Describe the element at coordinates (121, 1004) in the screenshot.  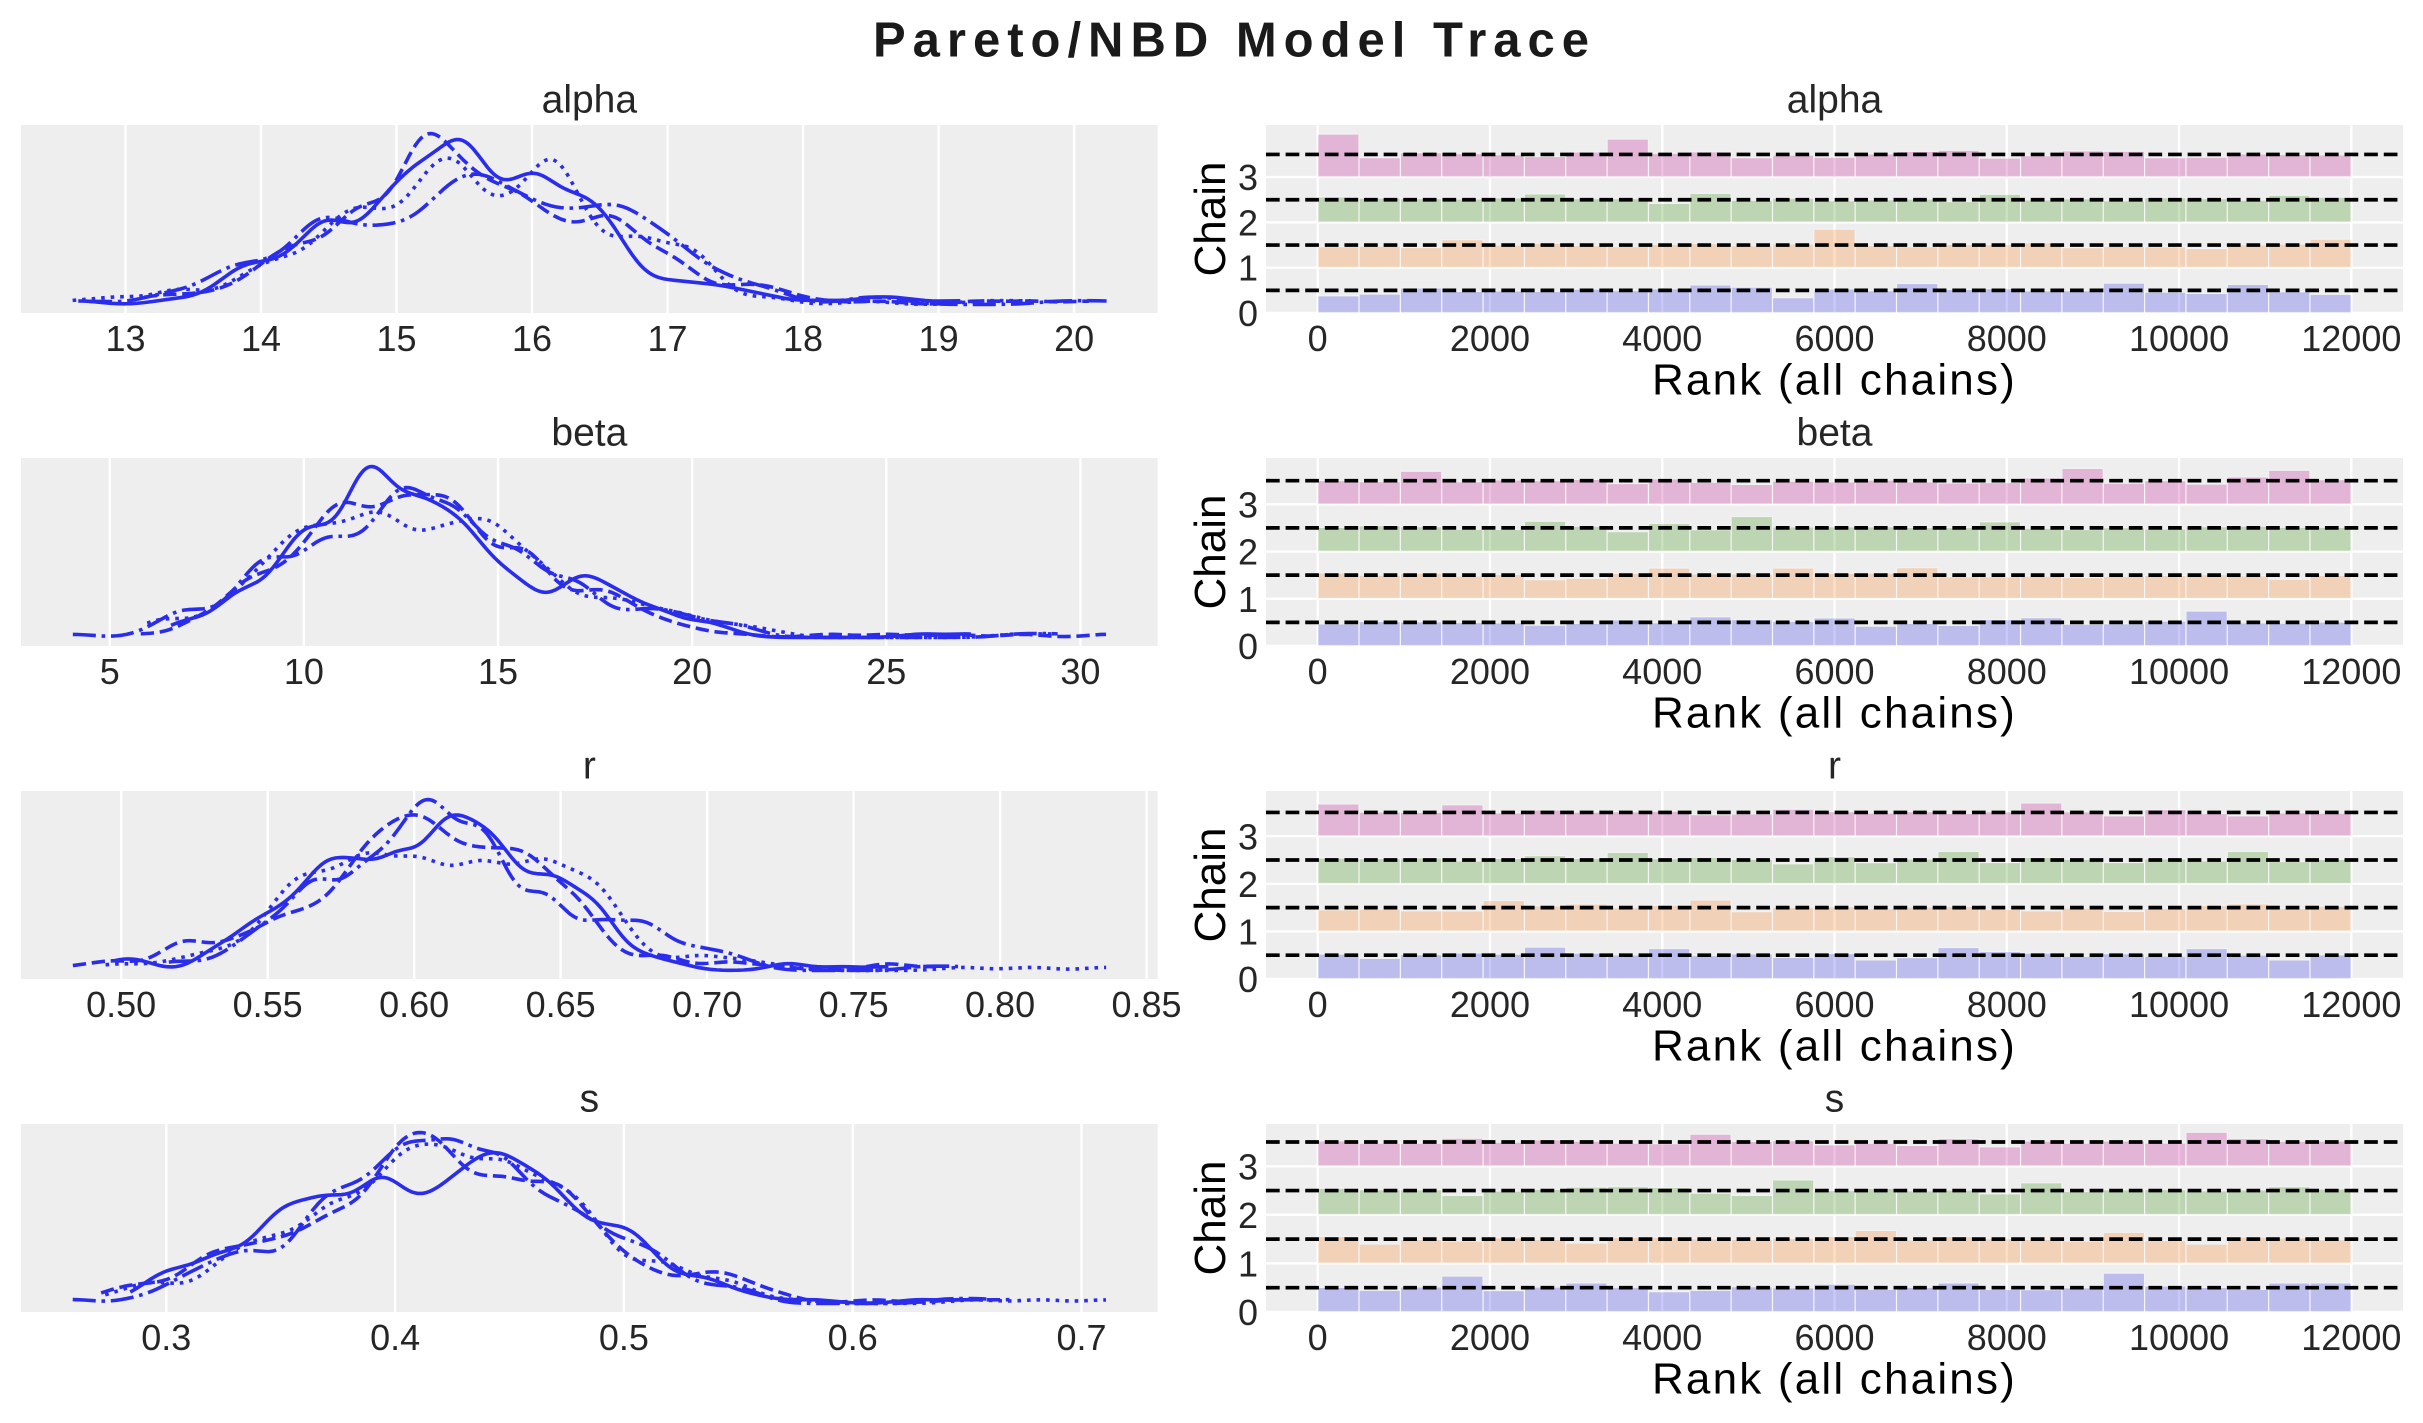
I see `svg-text: 0.50` at that location.